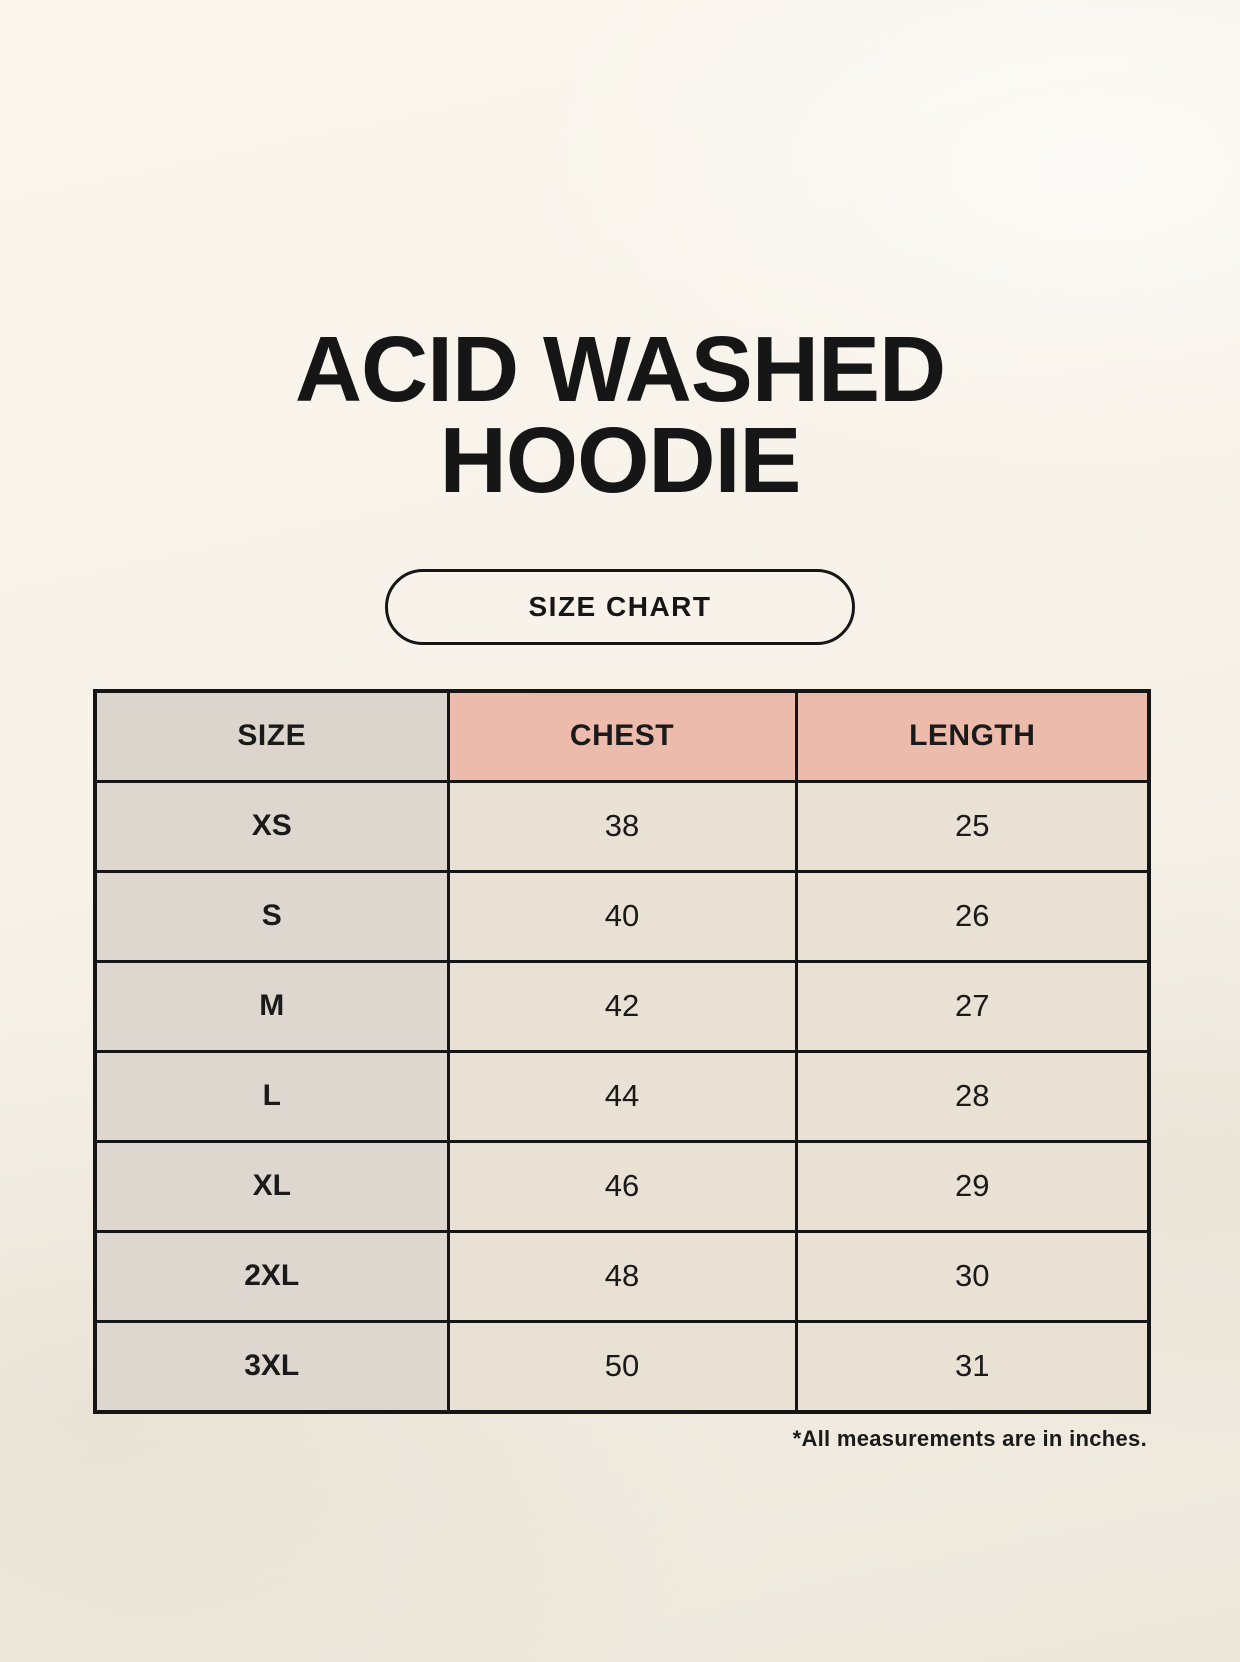 The height and width of the screenshot is (1662, 1240). I want to click on length-value: 27, so click(972, 1006).